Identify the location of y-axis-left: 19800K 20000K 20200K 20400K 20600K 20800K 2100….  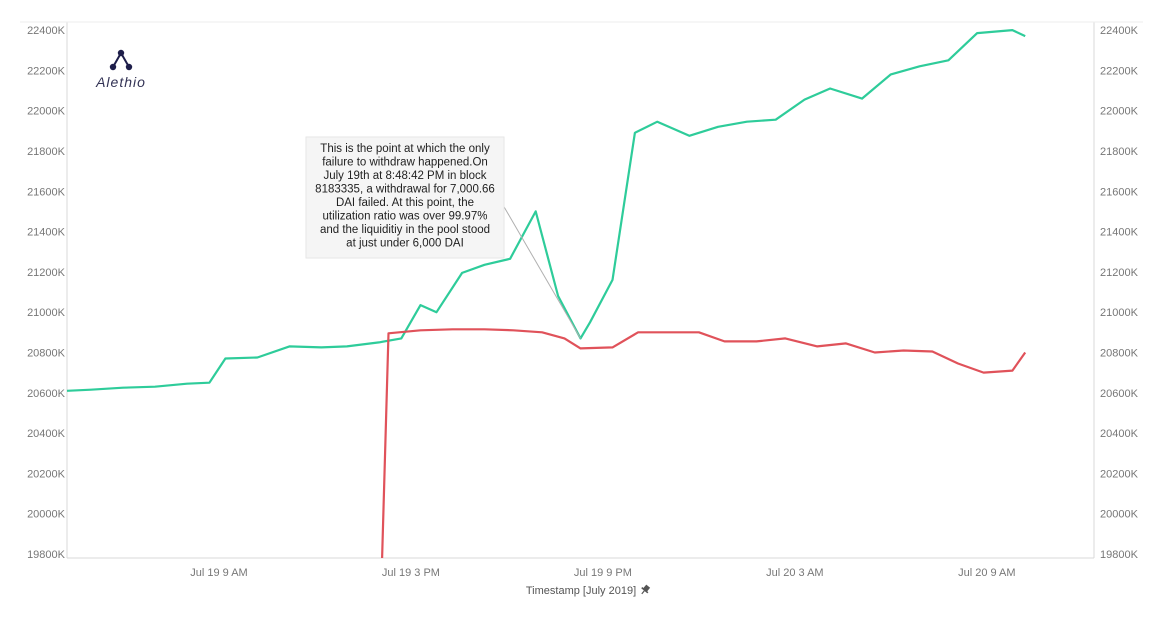
(46, 293).